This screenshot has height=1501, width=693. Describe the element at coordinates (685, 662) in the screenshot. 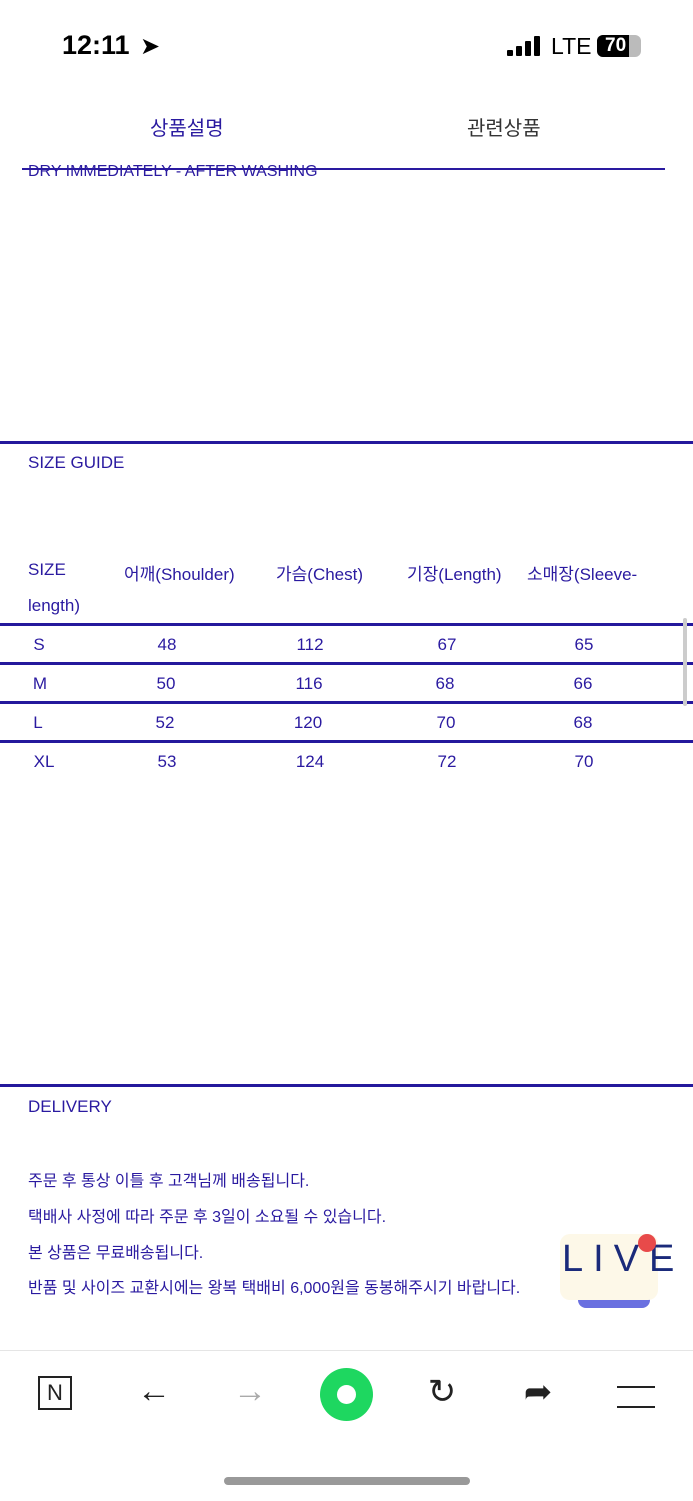

I see `scrollbar` at that location.